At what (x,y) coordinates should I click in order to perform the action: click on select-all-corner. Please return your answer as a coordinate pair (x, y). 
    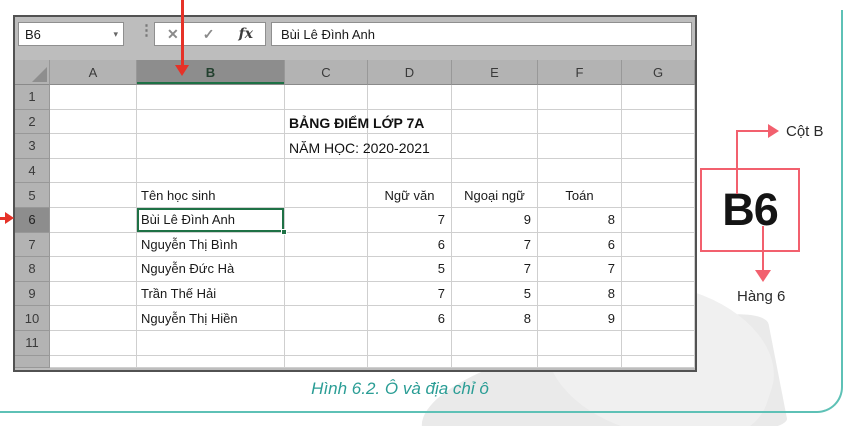
    Looking at the image, I should click on (32, 72).